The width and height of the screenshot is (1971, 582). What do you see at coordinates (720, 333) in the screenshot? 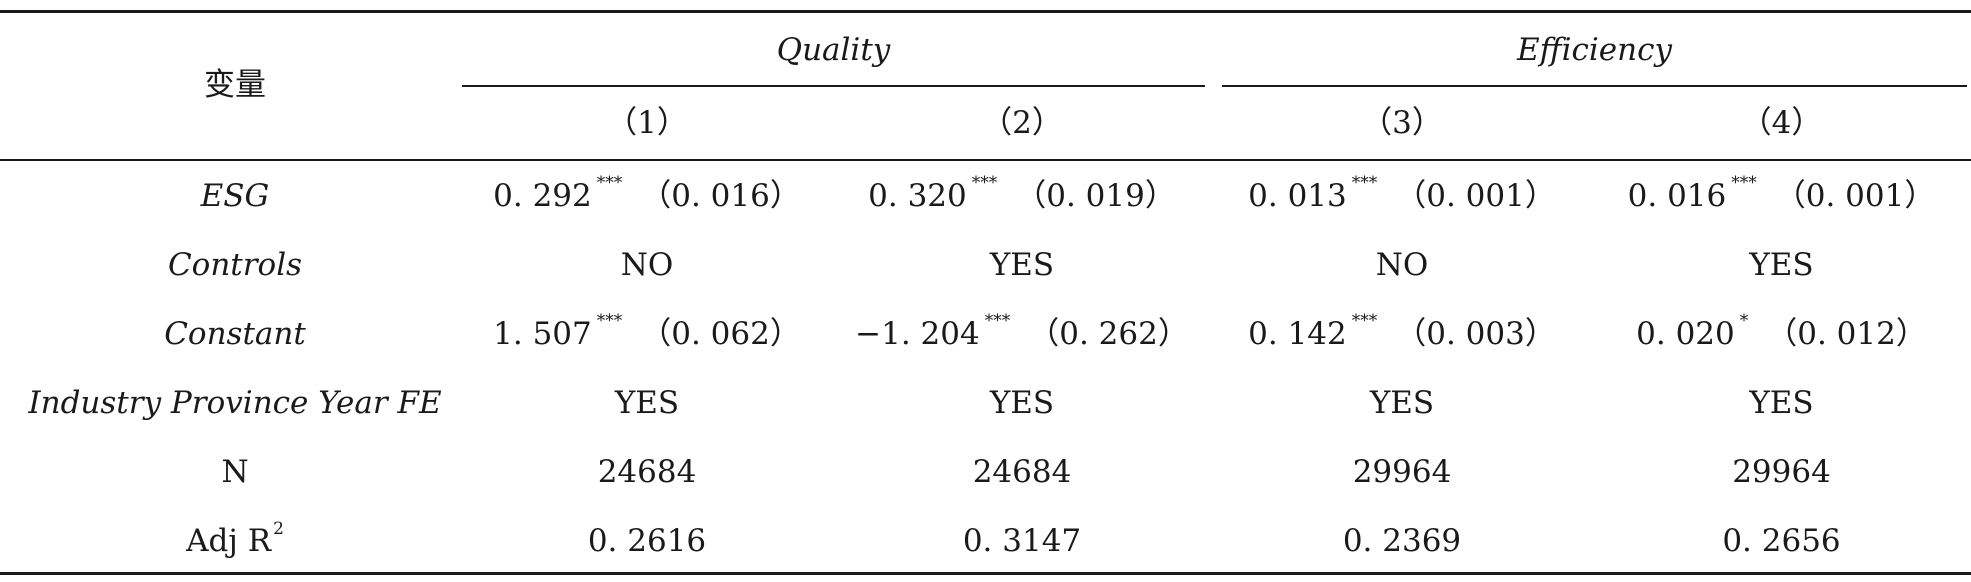
I see `standard-error: （0. 062）` at bounding box center [720, 333].